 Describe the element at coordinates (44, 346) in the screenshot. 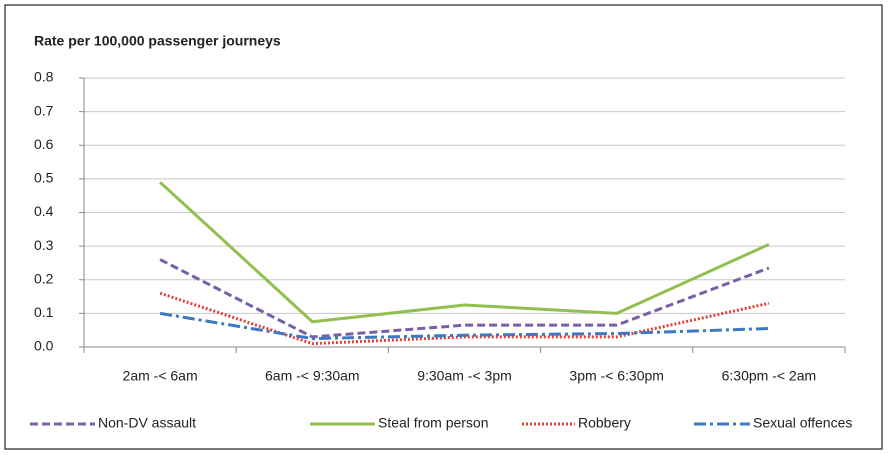

I see `y-tick-label: 0.0` at that location.